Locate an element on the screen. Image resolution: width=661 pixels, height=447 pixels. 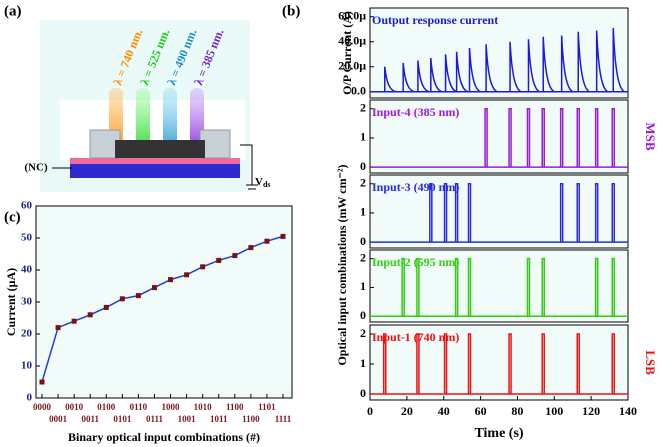
y-axis-label: O/P Current (A) is located at coordinates (347, 53).